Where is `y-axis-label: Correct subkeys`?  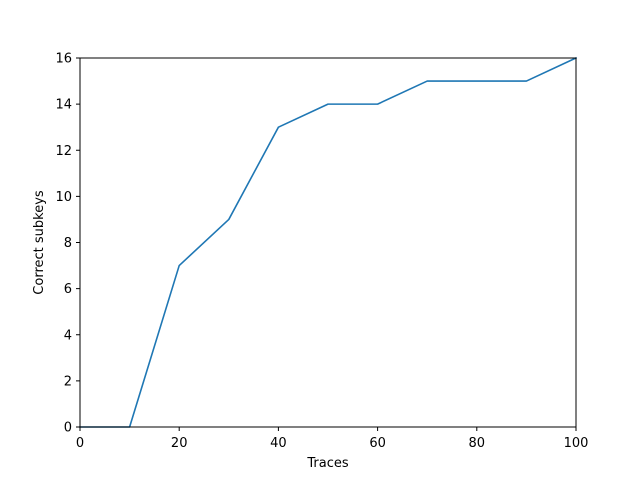
y-axis-label: Correct subkeys is located at coordinates (39, 242).